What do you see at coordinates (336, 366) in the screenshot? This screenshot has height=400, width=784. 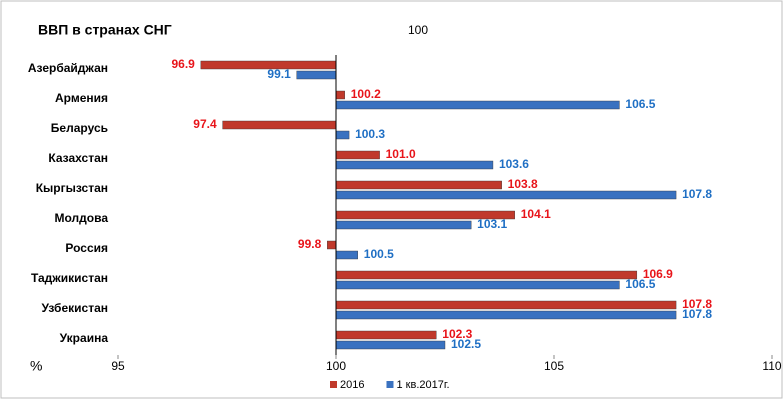 I see `x-tick-label: 100` at bounding box center [336, 366].